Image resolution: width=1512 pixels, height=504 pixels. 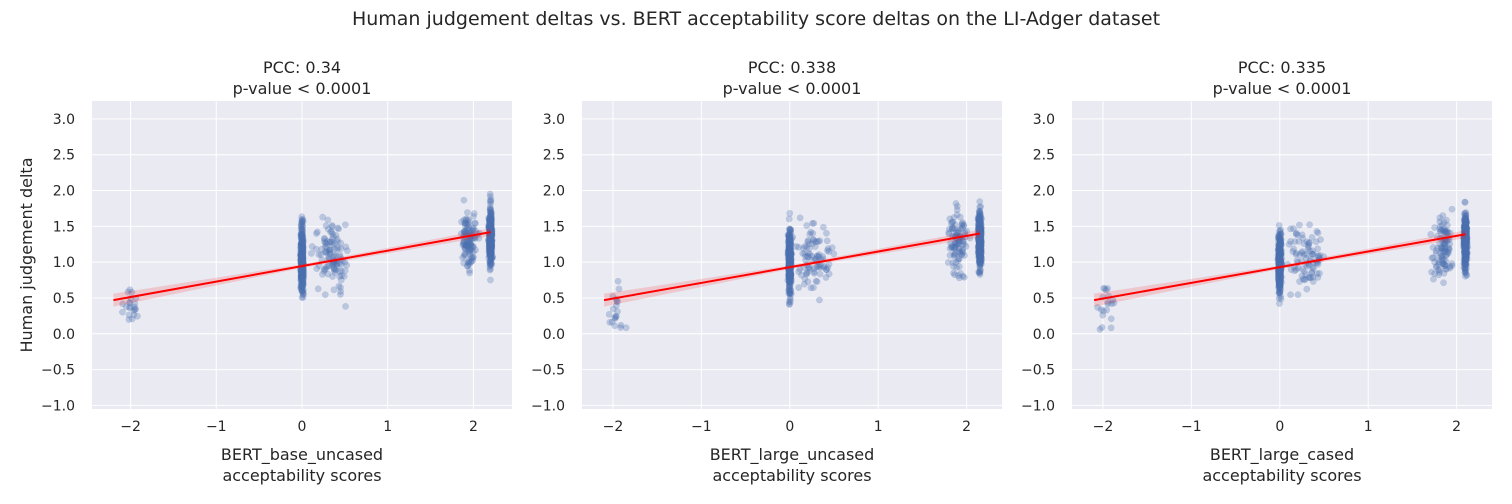 What do you see at coordinates (554, 156) in the screenshot?
I see `y-tick-label: 2.5` at bounding box center [554, 156].